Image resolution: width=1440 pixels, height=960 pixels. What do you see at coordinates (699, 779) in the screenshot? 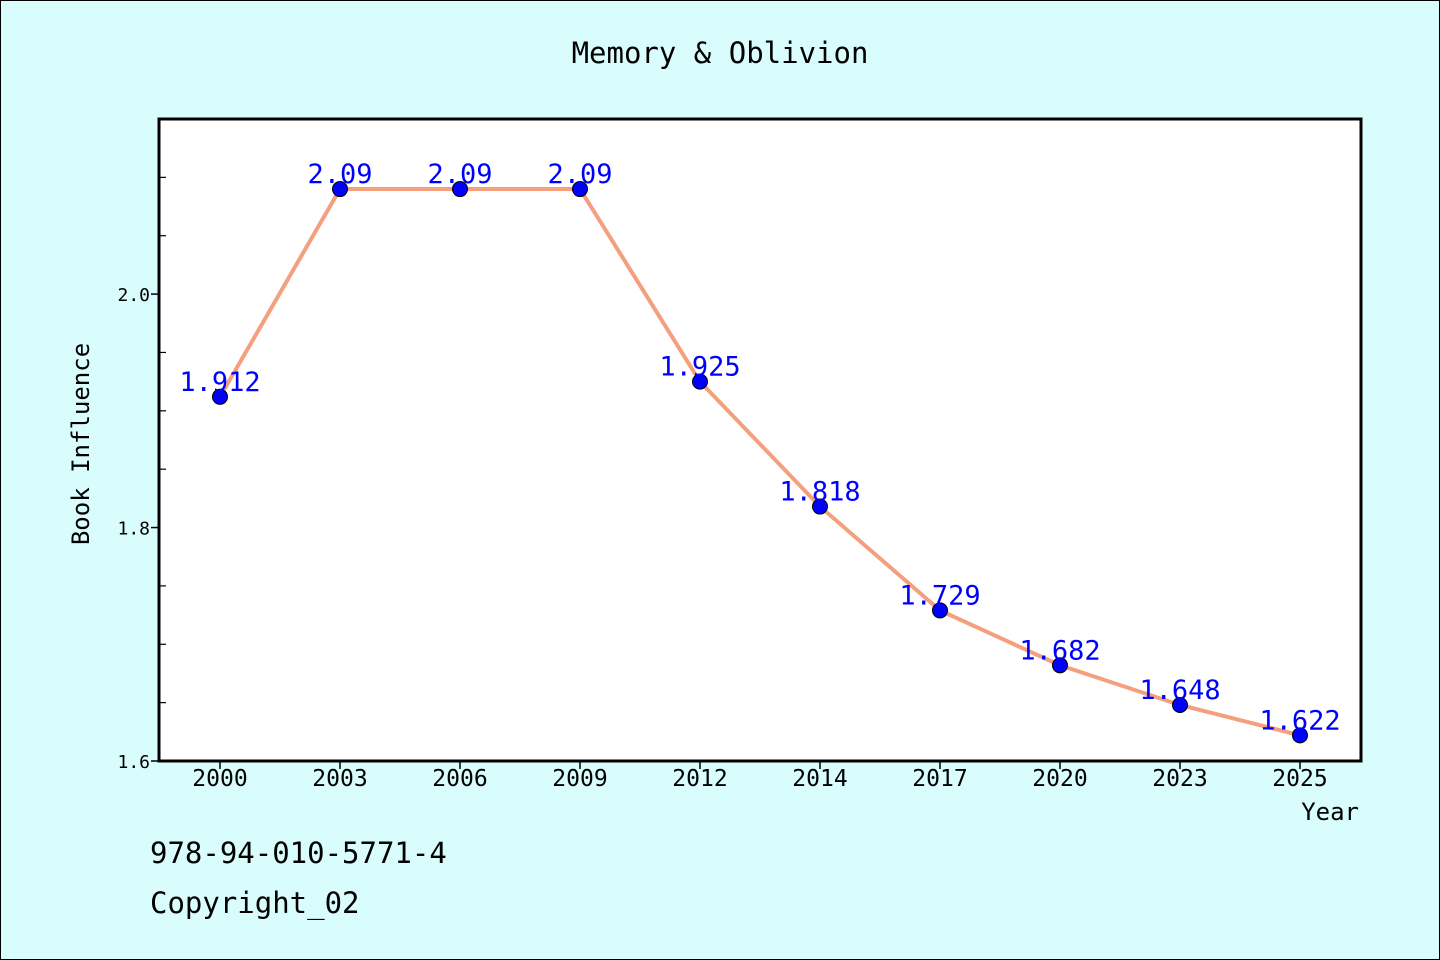
I see `x-tick-label: 2012` at bounding box center [699, 779].